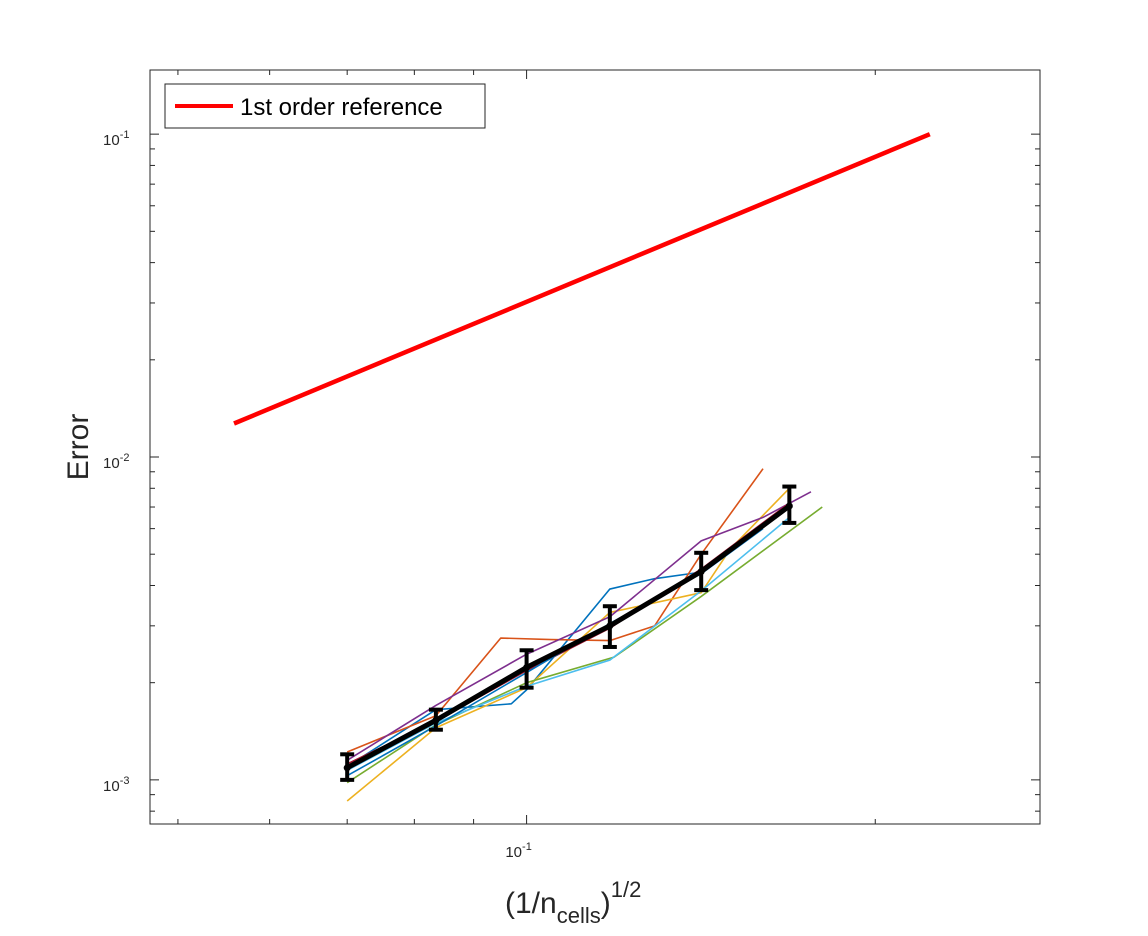 This screenshot has width=1148, height=936. Describe the element at coordinates (78, 447) in the screenshot. I see `y-axis-title: Error` at that location.